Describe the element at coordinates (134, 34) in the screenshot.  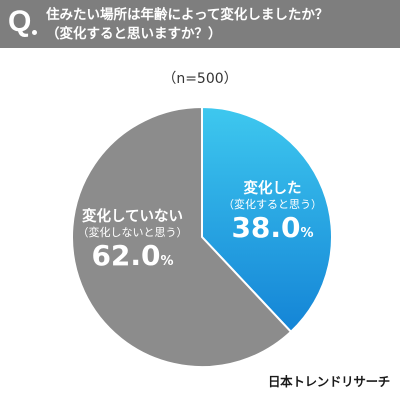
I see `question-line-2: （変化すると思いますか？）` at that location.